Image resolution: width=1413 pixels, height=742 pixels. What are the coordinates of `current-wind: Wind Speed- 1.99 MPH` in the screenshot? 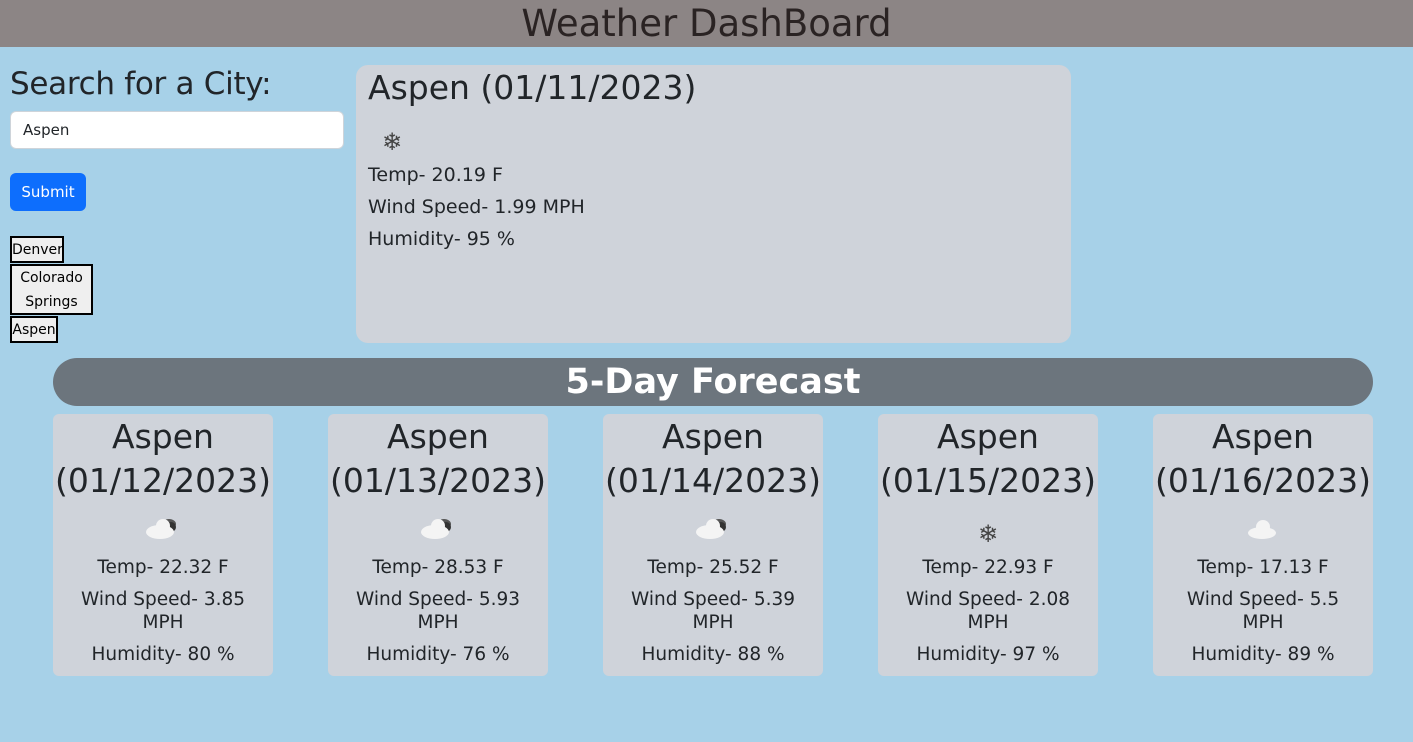 It's located at (476, 207).